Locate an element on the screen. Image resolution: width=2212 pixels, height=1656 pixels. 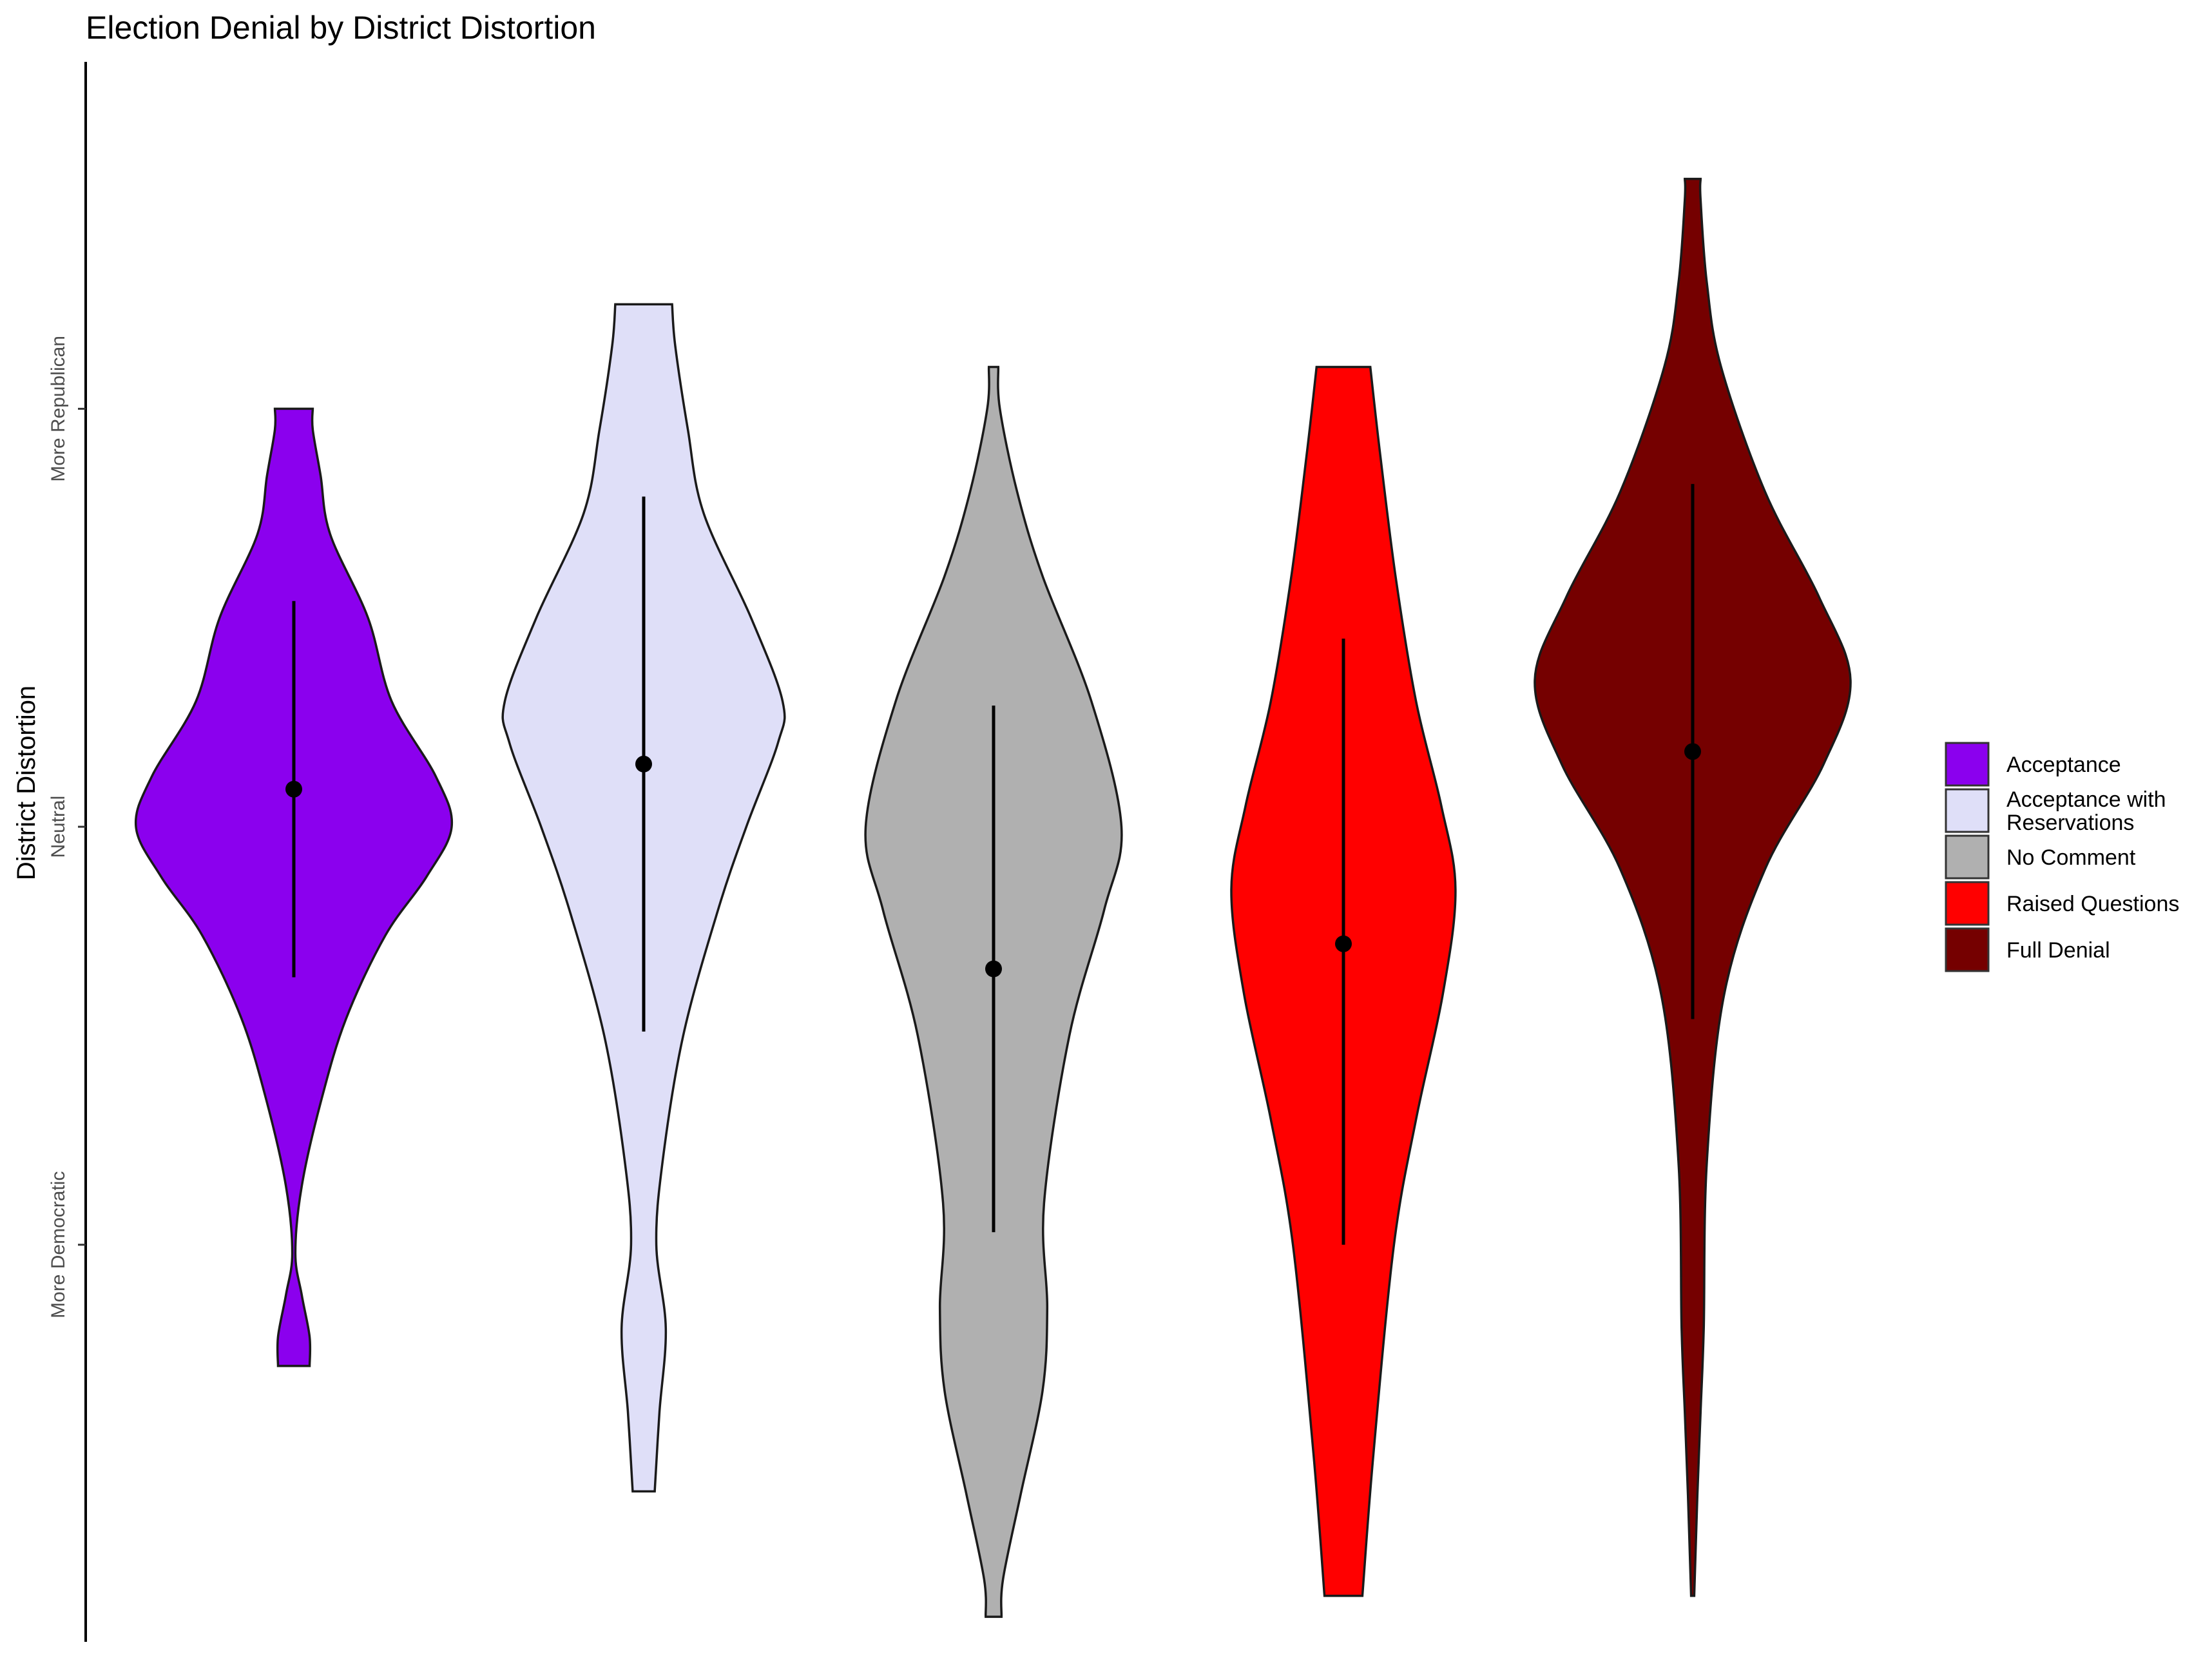
y-tick-label: More Democratic is located at coordinates (58, 1244).